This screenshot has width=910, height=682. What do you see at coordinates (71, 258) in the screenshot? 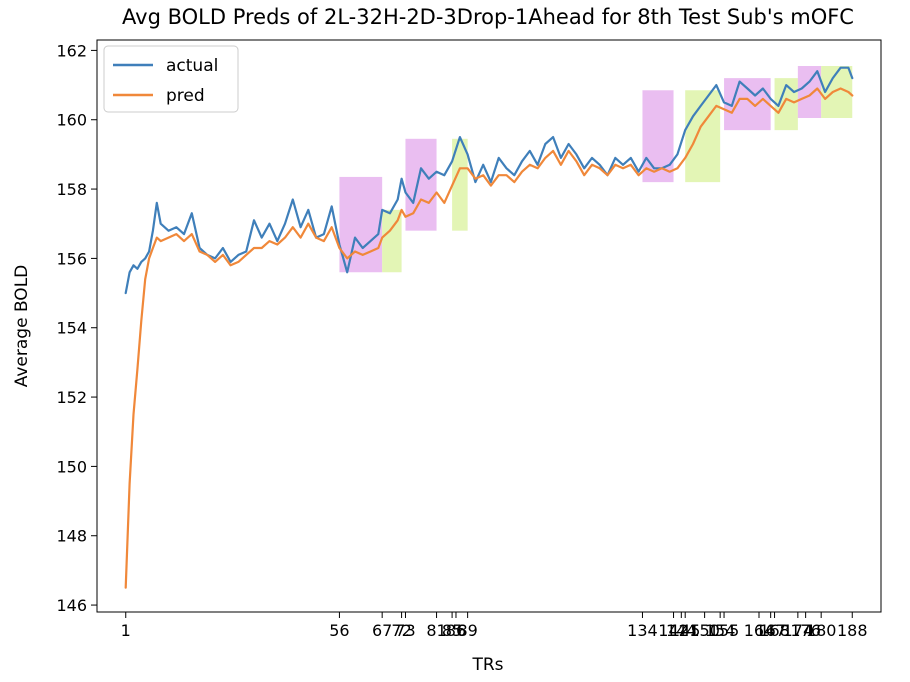
I see `y-tick-label: 156` at bounding box center [71, 258].